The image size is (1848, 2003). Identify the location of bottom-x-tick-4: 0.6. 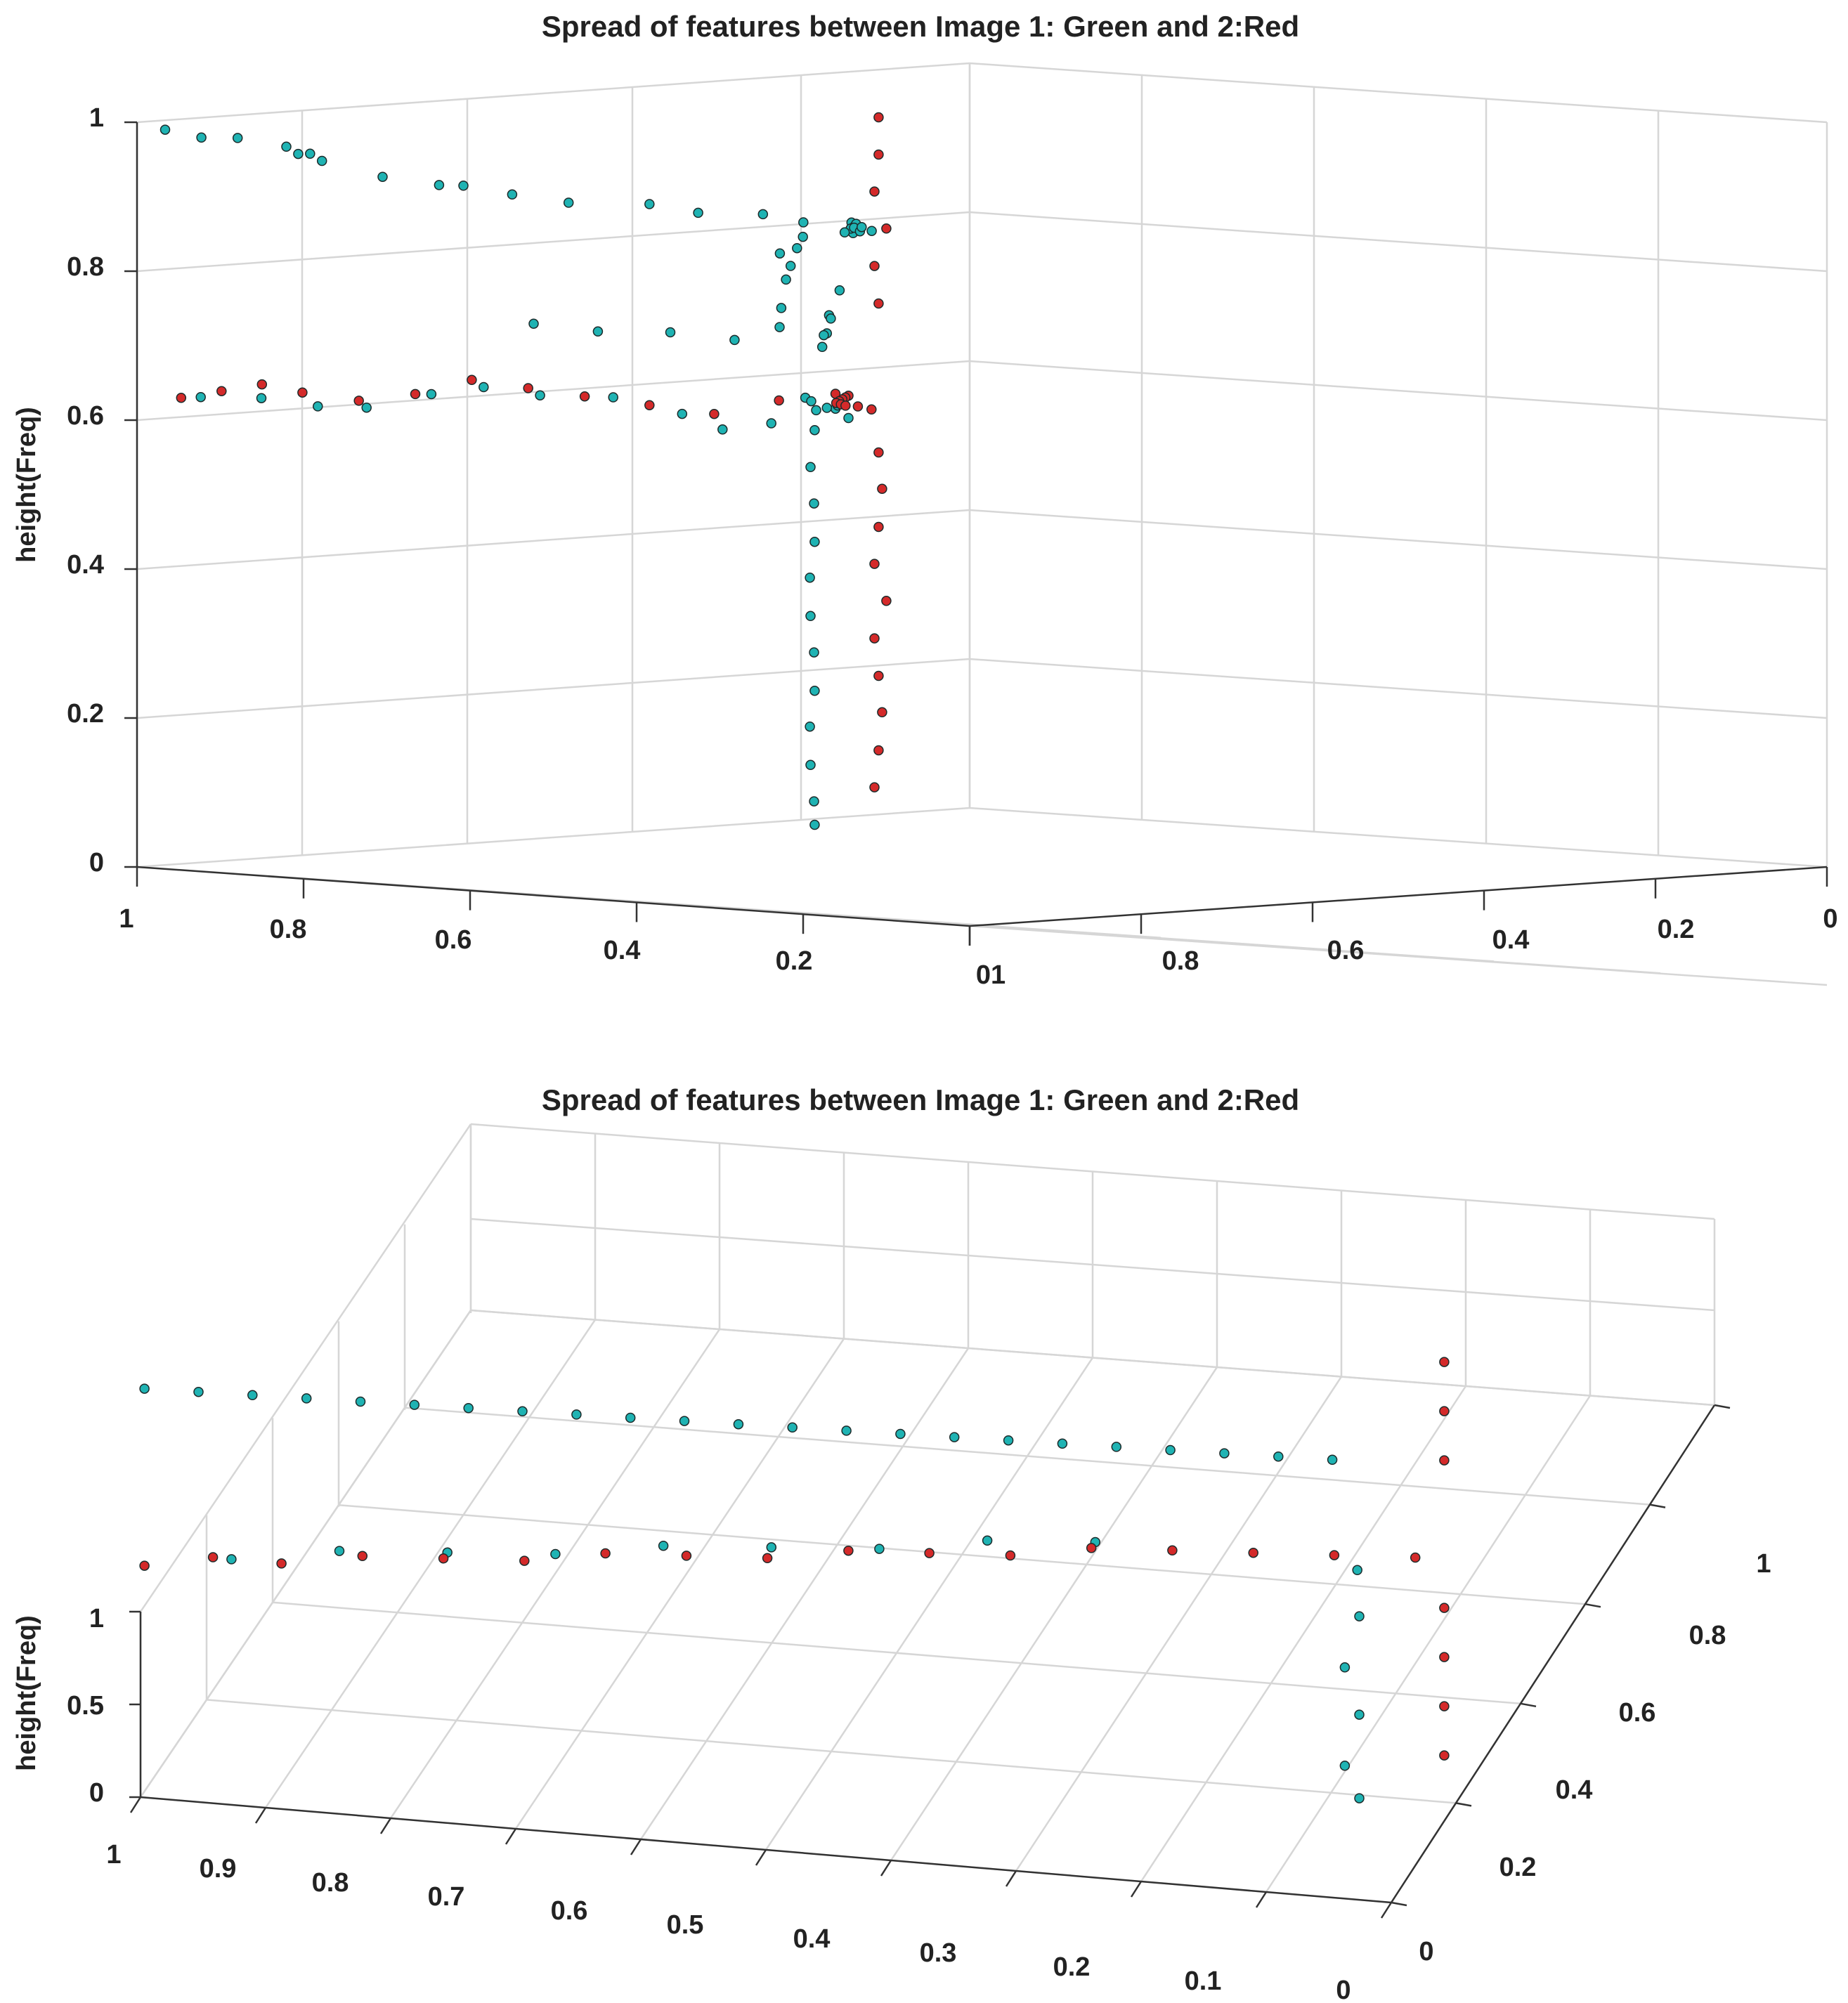
(569, 1911).